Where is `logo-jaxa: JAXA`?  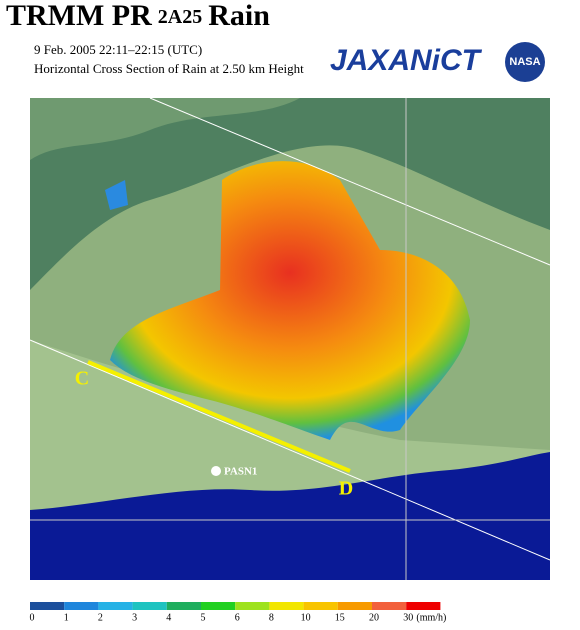
logo-jaxa: JAXA is located at coordinates (370, 60).